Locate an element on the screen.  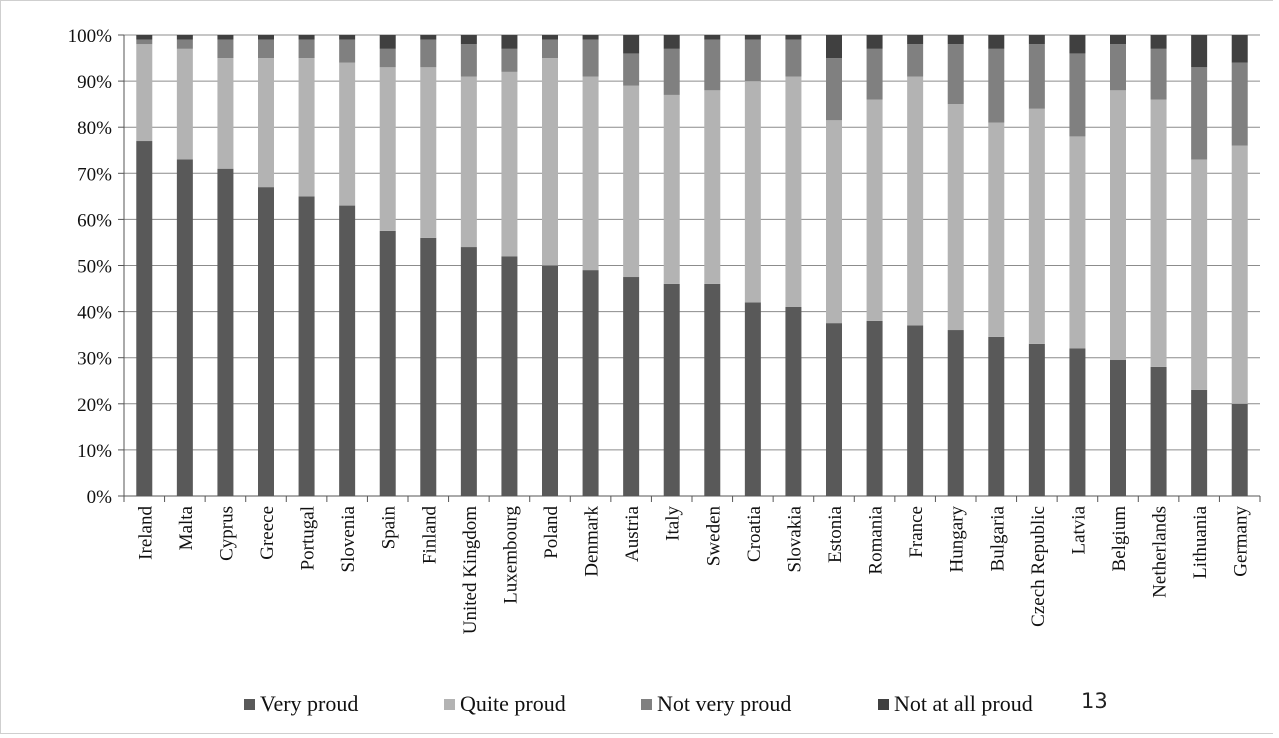
y-tick-label: 100% is located at coordinates (90, 36).